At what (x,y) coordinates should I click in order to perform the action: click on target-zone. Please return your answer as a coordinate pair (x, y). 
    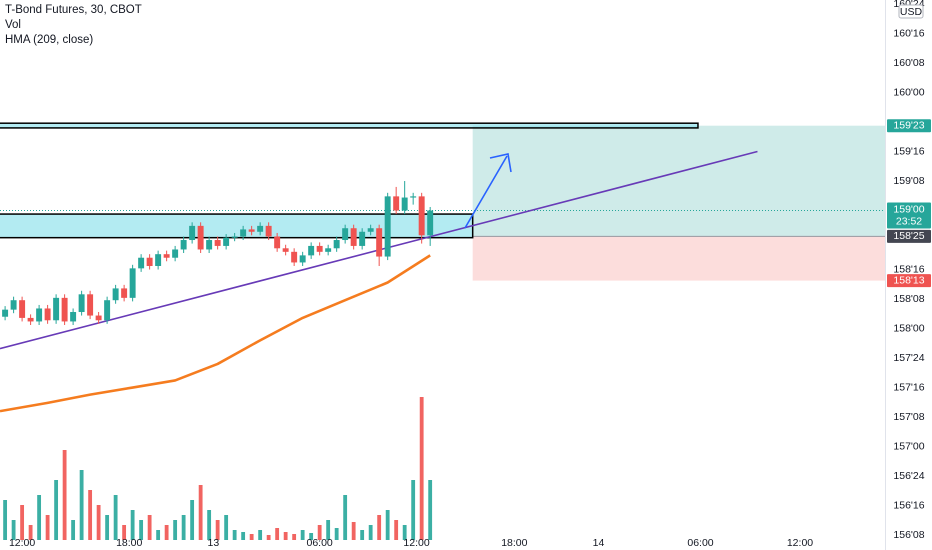
    Looking at the image, I should click on (678, 181).